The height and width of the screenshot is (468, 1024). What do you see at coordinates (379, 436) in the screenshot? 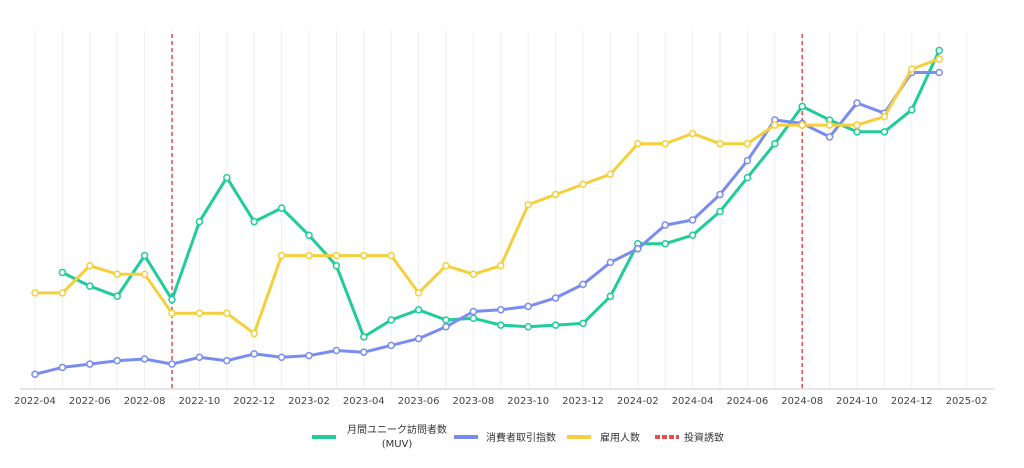
I see `legend-item-0: 月間ユニーク訪問者数 (MUV)` at bounding box center [379, 436].